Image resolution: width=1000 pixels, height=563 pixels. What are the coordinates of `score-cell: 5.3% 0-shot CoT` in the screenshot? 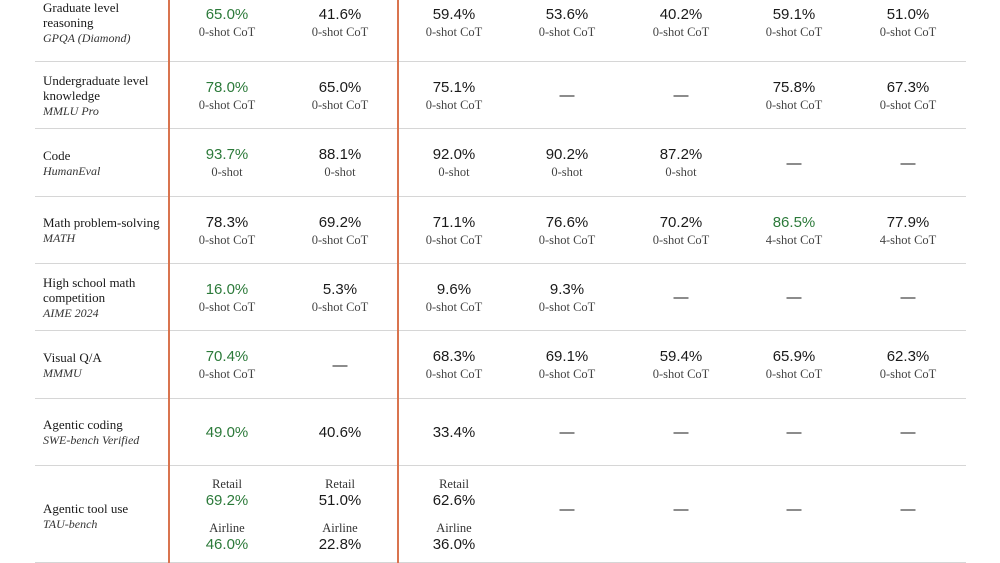 It's located at (340, 298).